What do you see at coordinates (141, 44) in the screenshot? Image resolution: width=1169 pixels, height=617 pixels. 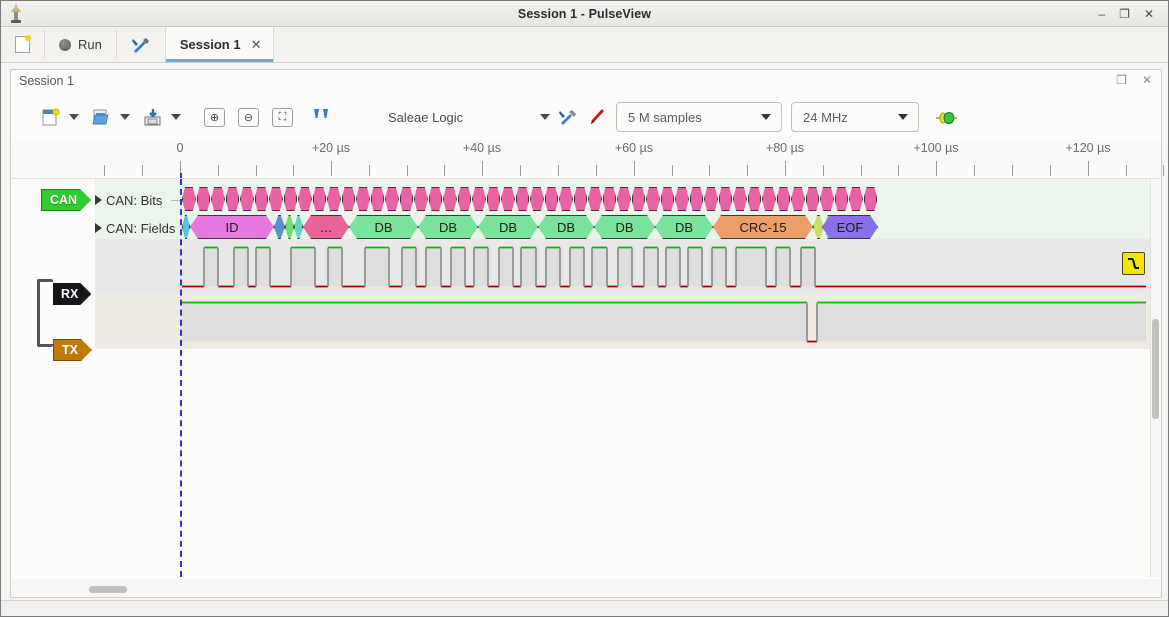 I see `tools-button` at bounding box center [141, 44].